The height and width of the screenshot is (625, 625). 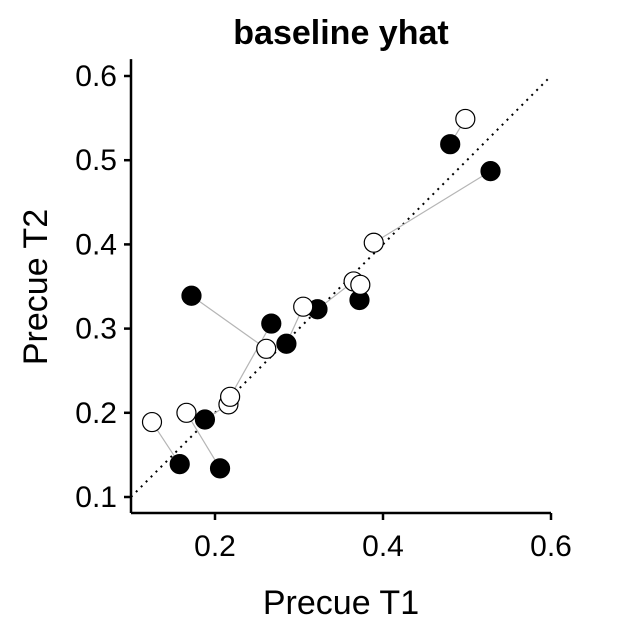 What do you see at coordinates (383, 546) in the screenshot?
I see `x-tick-label: 0.4` at bounding box center [383, 546].